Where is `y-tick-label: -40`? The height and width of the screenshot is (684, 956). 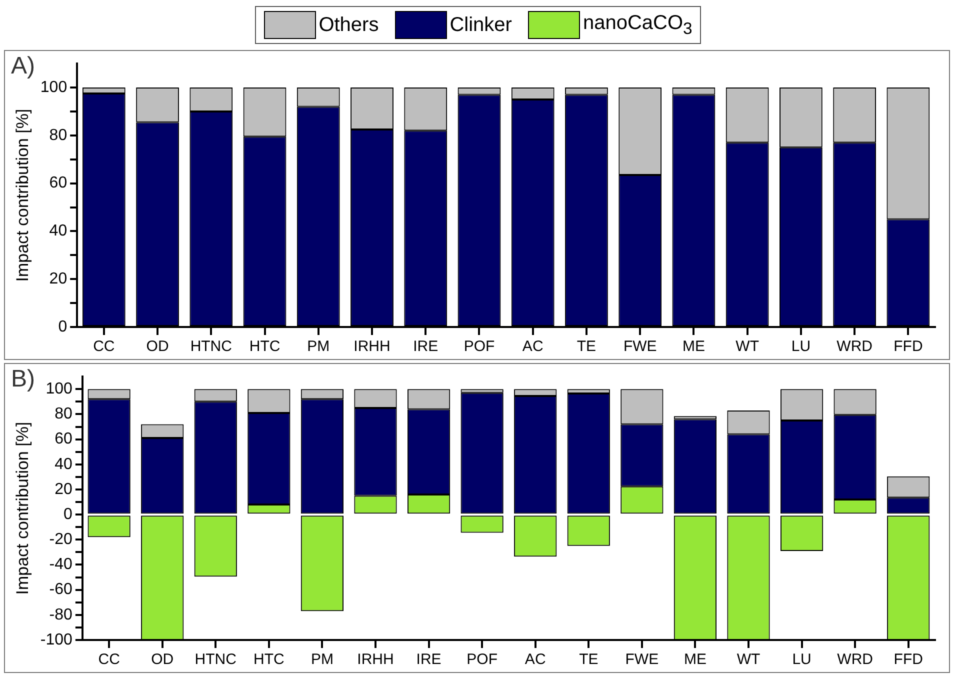 y-tick-label: -40 is located at coordinates (61, 565).